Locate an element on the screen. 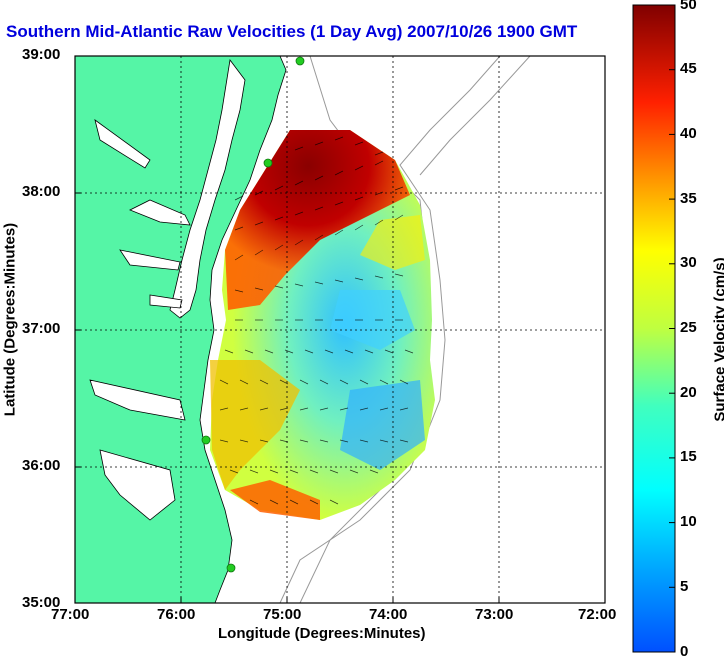 The width and height of the screenshot is (724, 660). ytick-label: 37:00 is located at coordinates (41, 328).